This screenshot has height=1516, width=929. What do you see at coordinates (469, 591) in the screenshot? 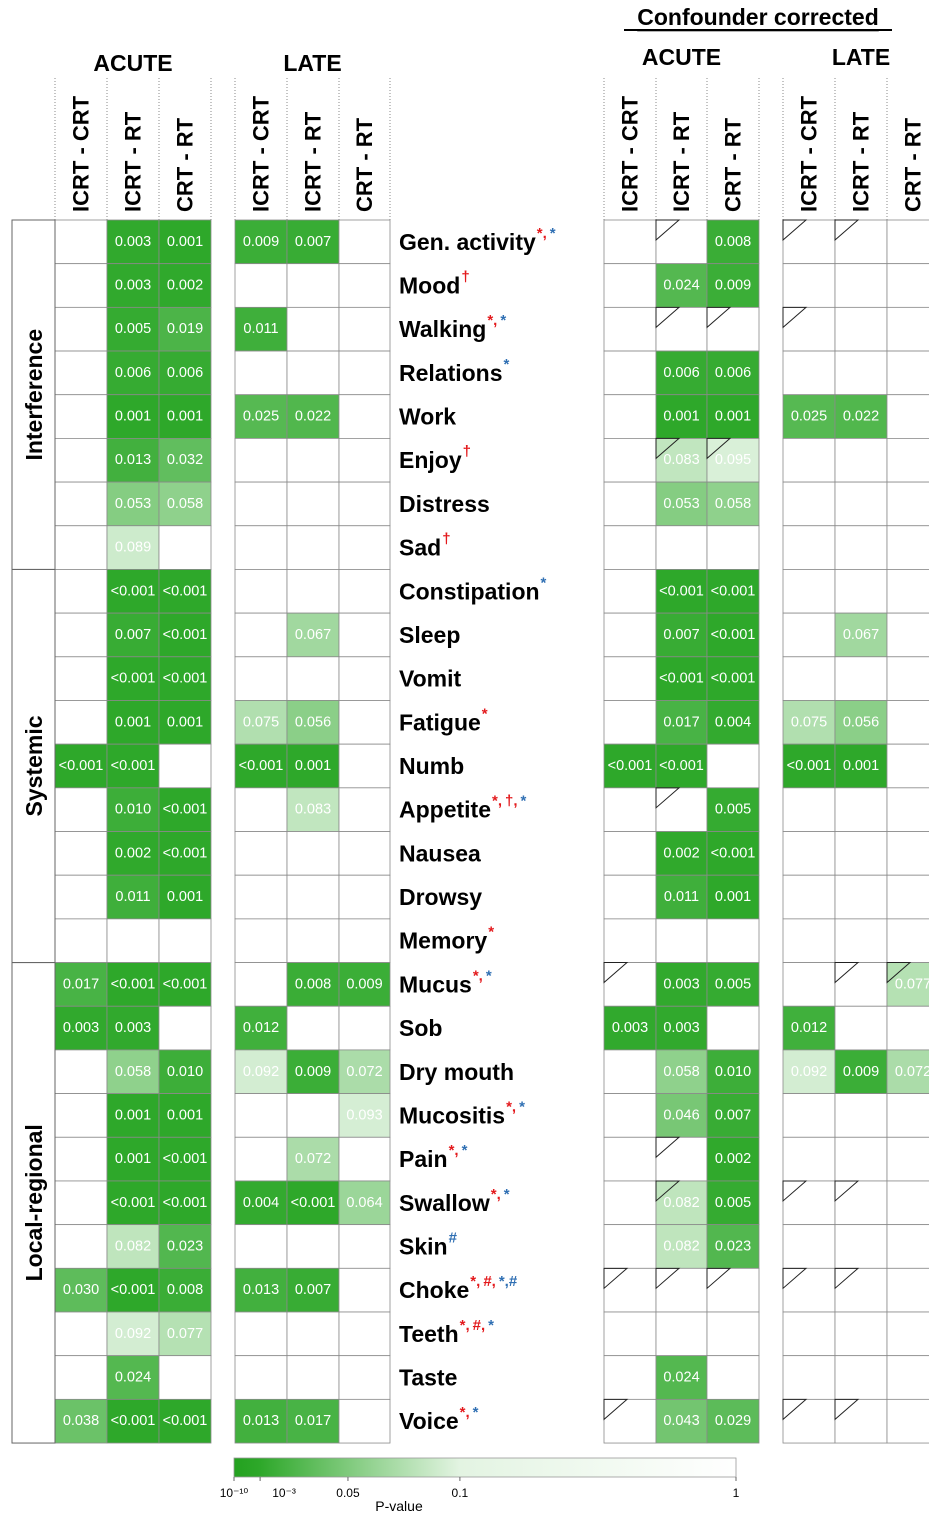
I see `row-name: Constipation` at bounding box center [469, 591].